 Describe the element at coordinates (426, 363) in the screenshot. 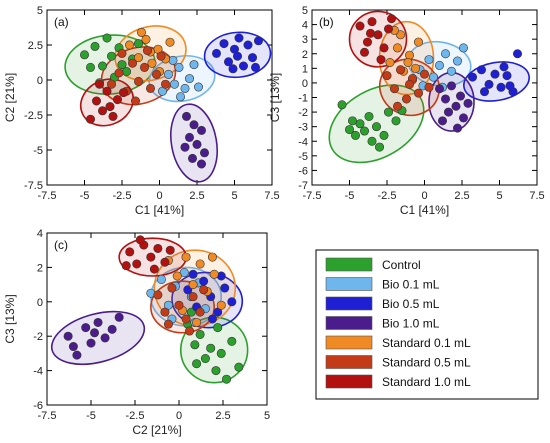

I see `legend-label: Standard 0.5 mL` at that location.